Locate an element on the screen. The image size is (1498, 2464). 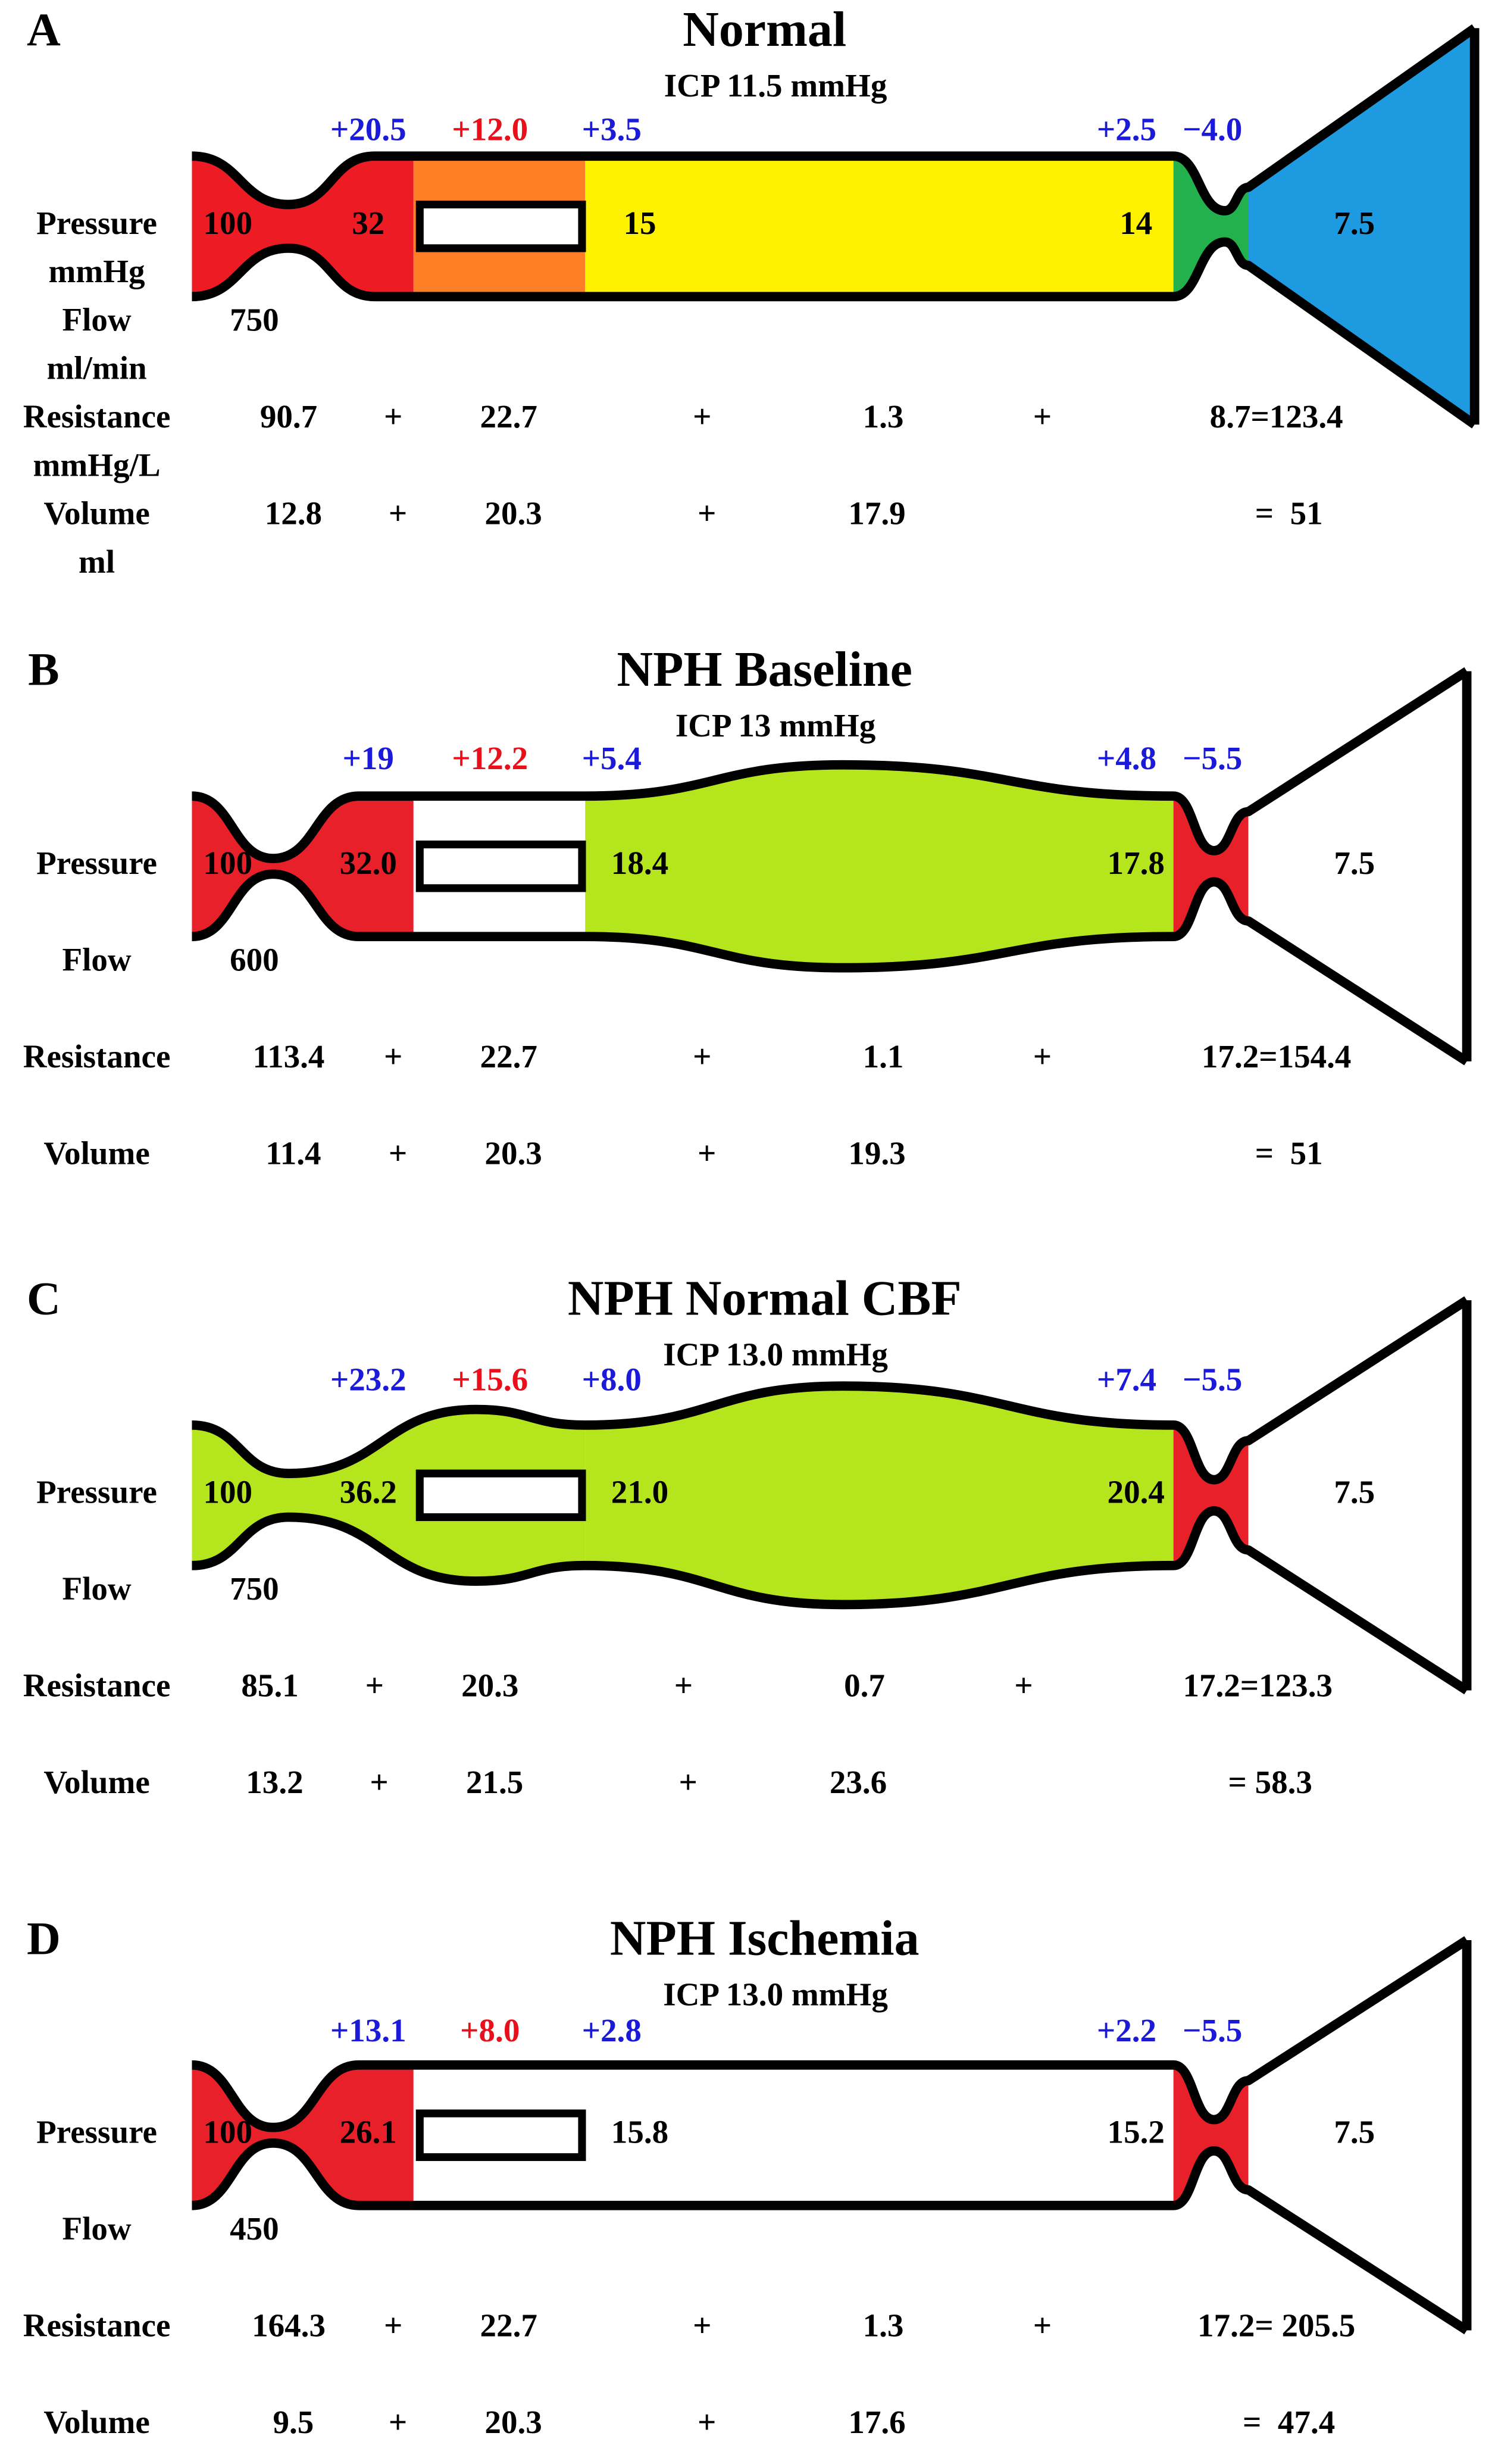
pressure-value: 20.4 is located at coordinates (1136, 1491).